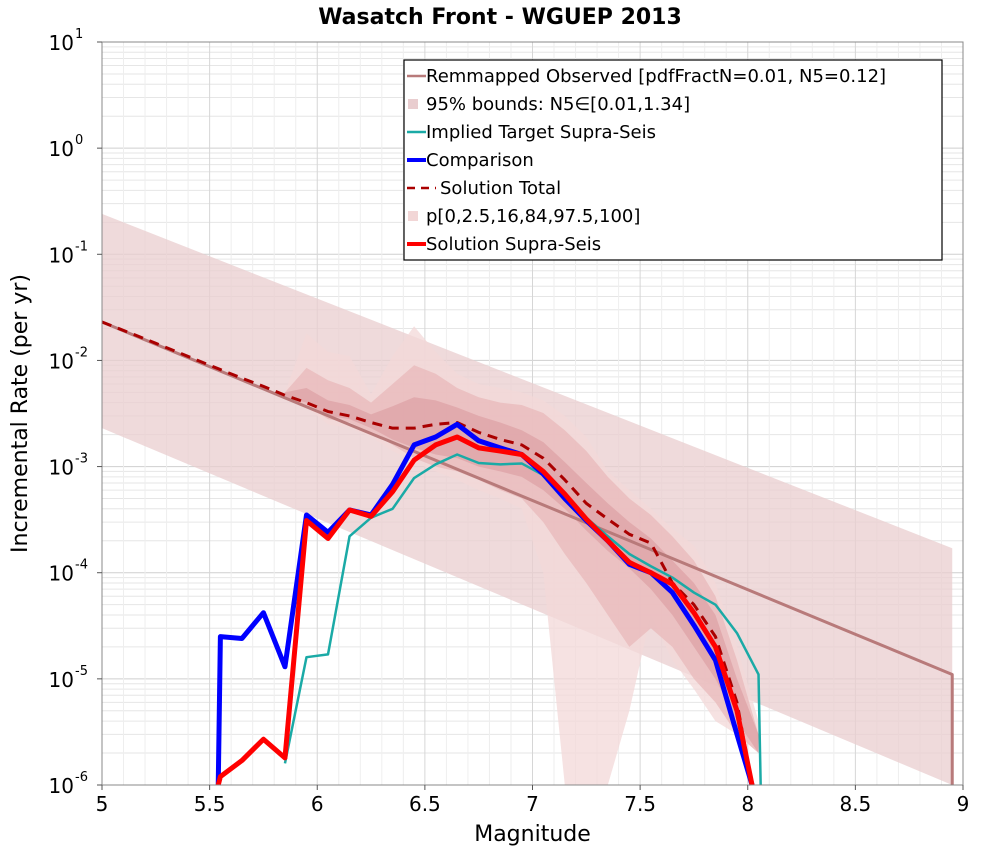 The height and width of the screenshot is (850, 1000). Describe the element at coordinates (747, 804) in the screenshot. I see `x-tick-label: 8` at that location.